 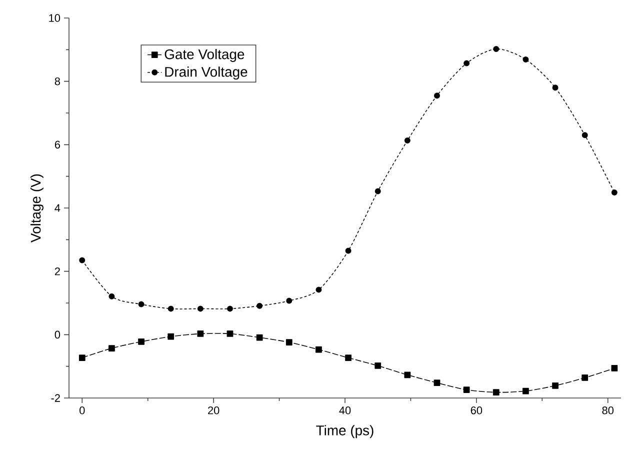 What do you see at coordinates (57, 208) in the screenshot?
I see `y-tick-label: 4` at bounding box center [57, 208].